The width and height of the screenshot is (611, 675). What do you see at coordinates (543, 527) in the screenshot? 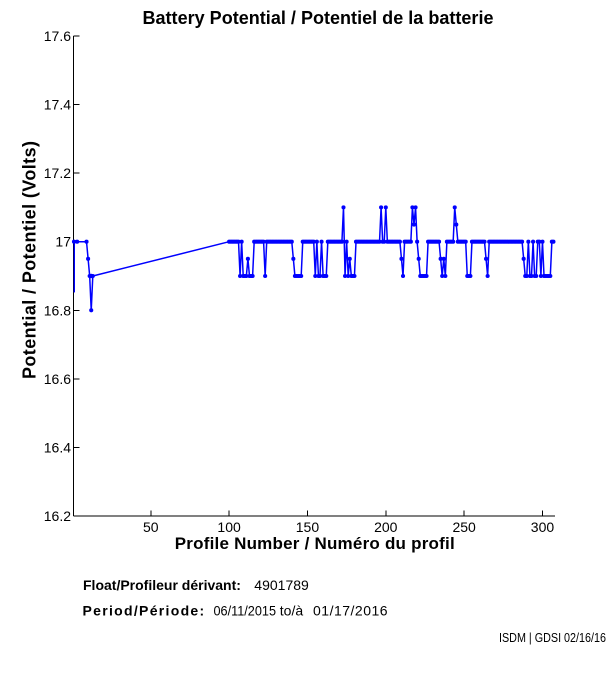
I see `svg-text: 300` at bounding box center [543, 527].